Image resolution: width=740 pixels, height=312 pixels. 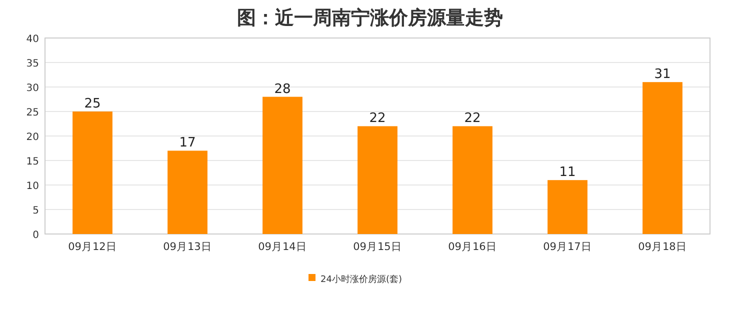 What do you see at coordinates (567, 247) in the screenshot?
I see `x-tick-label: 09月17日` at bounding box center [567, 247].